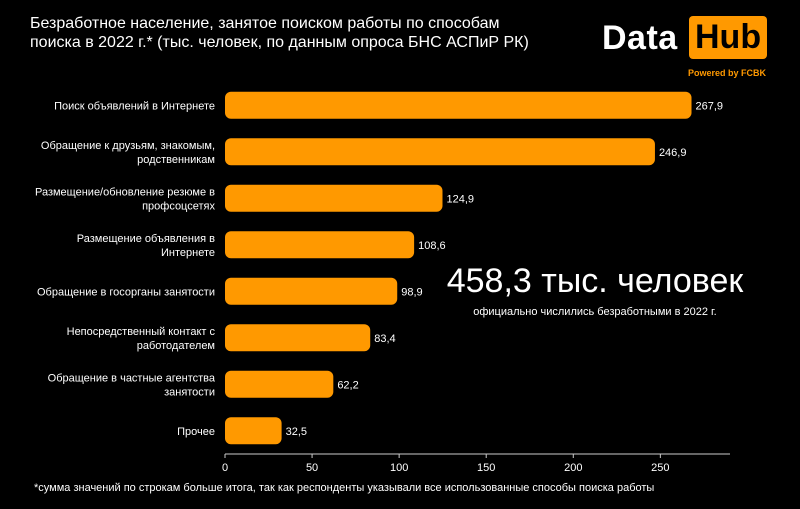 Image resolution: width=800 pixels, height=509 pixels. What do you see at coordinates (673, 153) in the screenshot?
I see `bar-value-label: 246,9` at bounding box center [673, 153].